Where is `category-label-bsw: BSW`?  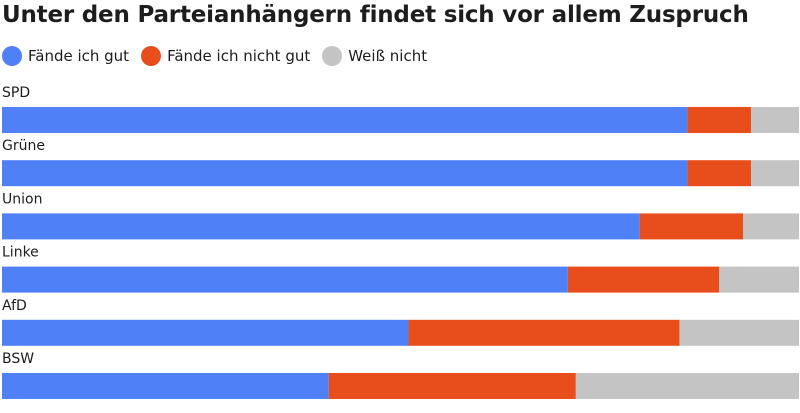
category-label-bsw: BSW is located at coordinates (18, 359).